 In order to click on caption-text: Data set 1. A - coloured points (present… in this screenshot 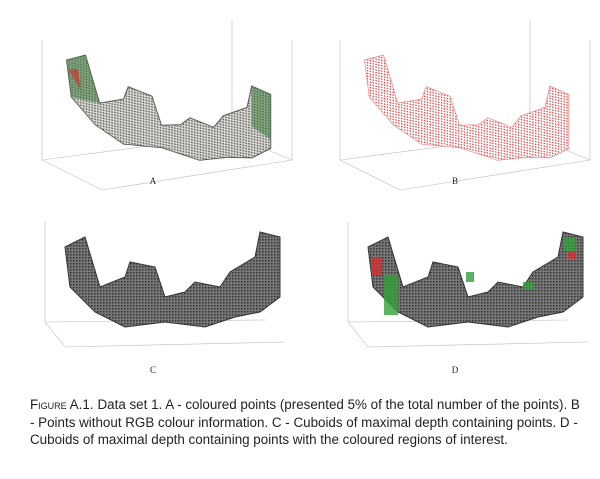, I will do `click(305, 422)`.